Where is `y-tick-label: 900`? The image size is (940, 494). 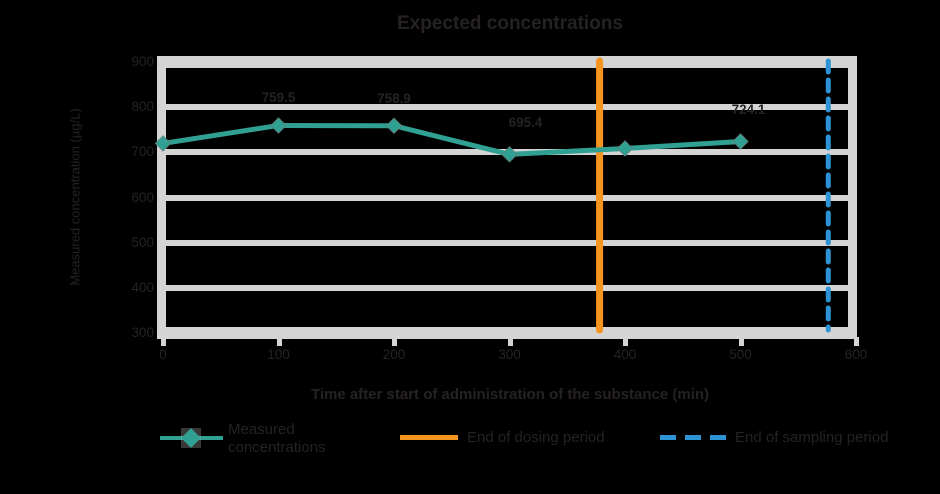 y-tick-label: 900 is located at coordinates (142, 61).